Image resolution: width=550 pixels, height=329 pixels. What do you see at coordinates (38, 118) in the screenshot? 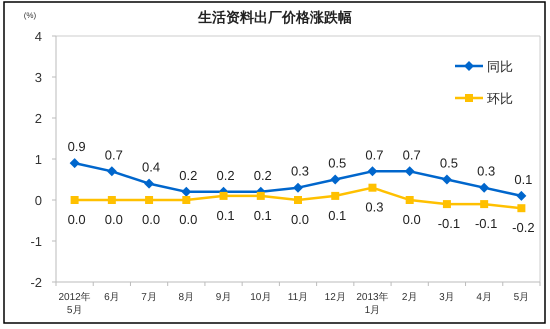
I see `y-tick-label: 2` at bounding box center [38, 118].